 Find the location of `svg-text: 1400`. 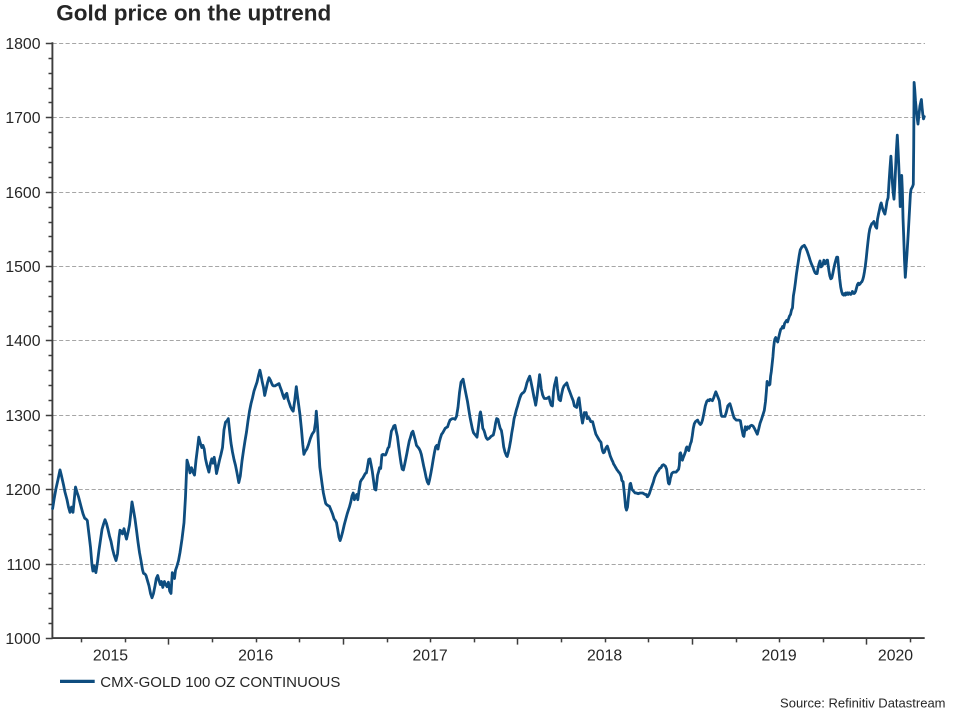

svg-text: 1400 is located at coordinates (22, 341).